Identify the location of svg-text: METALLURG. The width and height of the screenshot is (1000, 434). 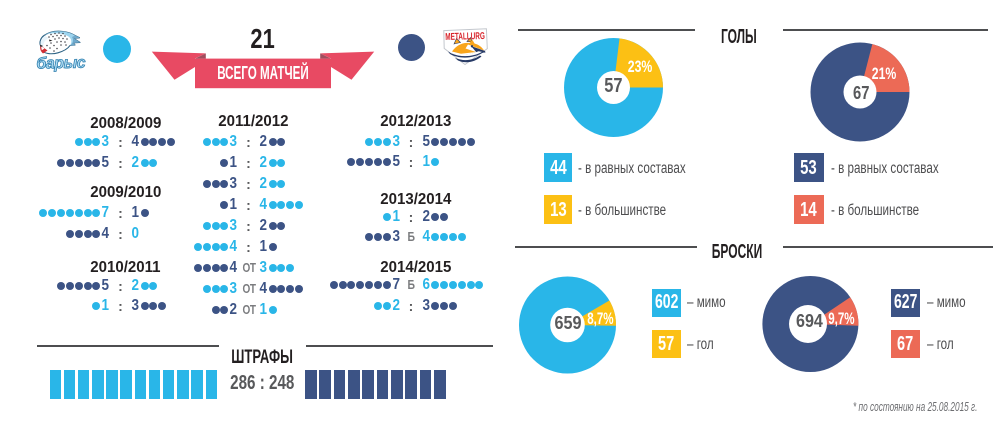
(465, 37).